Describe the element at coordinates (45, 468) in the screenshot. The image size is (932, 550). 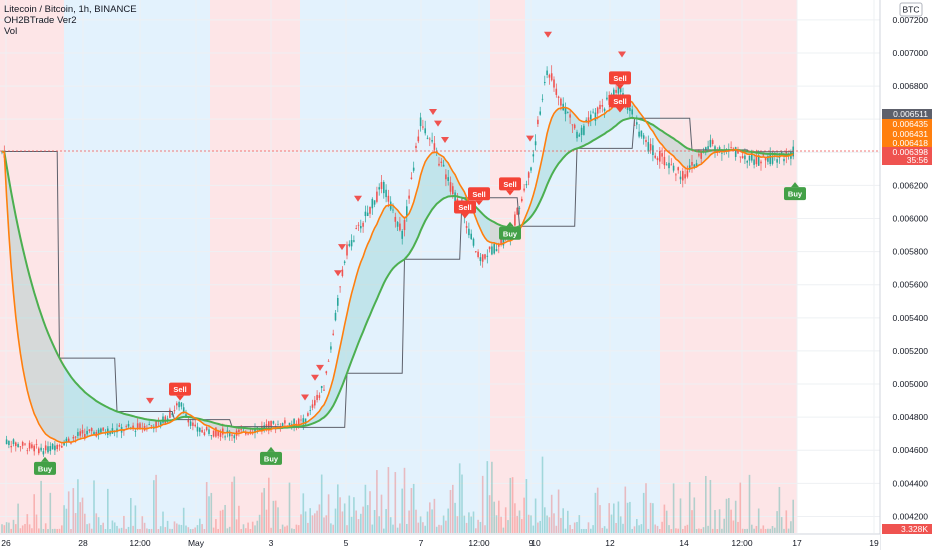
I see `signal-label: Buy` at that location.